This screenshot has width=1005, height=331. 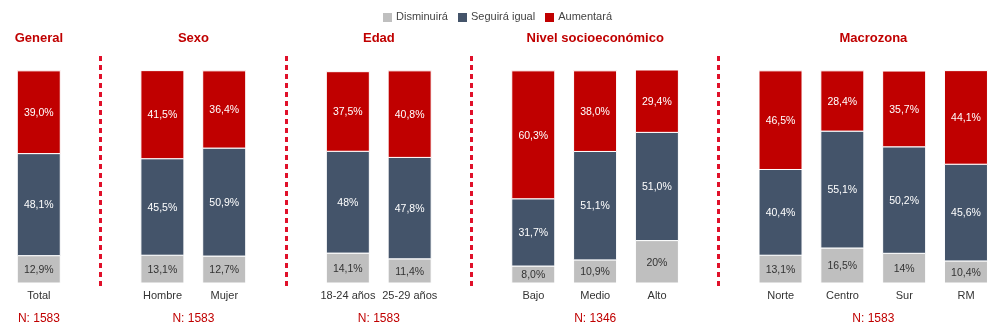 I want to click on data-label: 50,2%, so click(x=904, y=199).